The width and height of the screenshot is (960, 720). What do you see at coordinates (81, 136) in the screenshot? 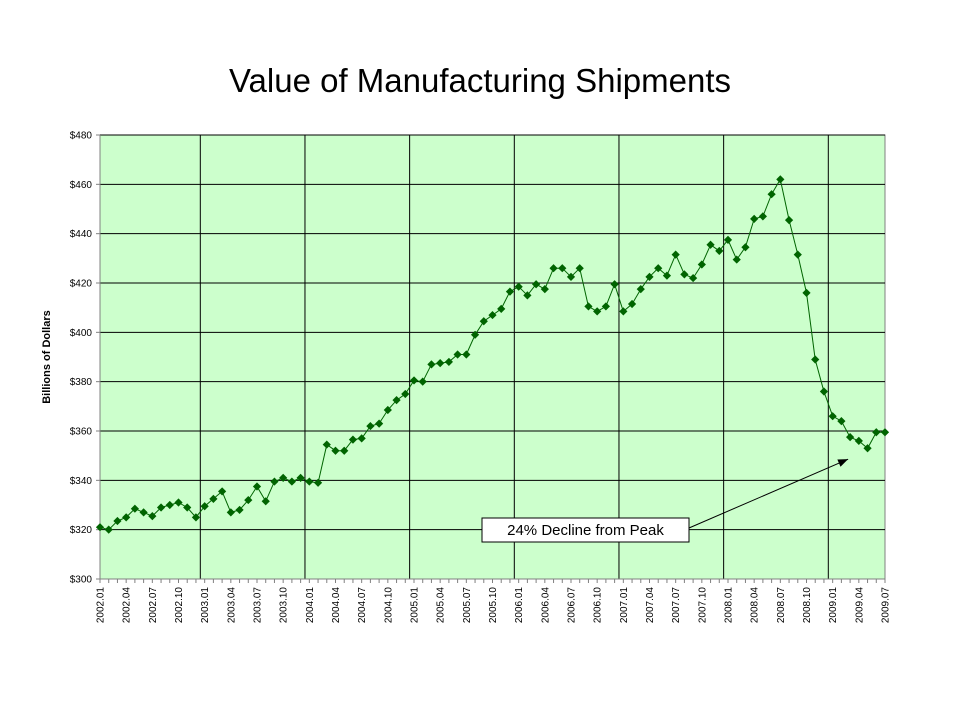
I see `y-tick-label: $480` at bounding box center [81, 136].